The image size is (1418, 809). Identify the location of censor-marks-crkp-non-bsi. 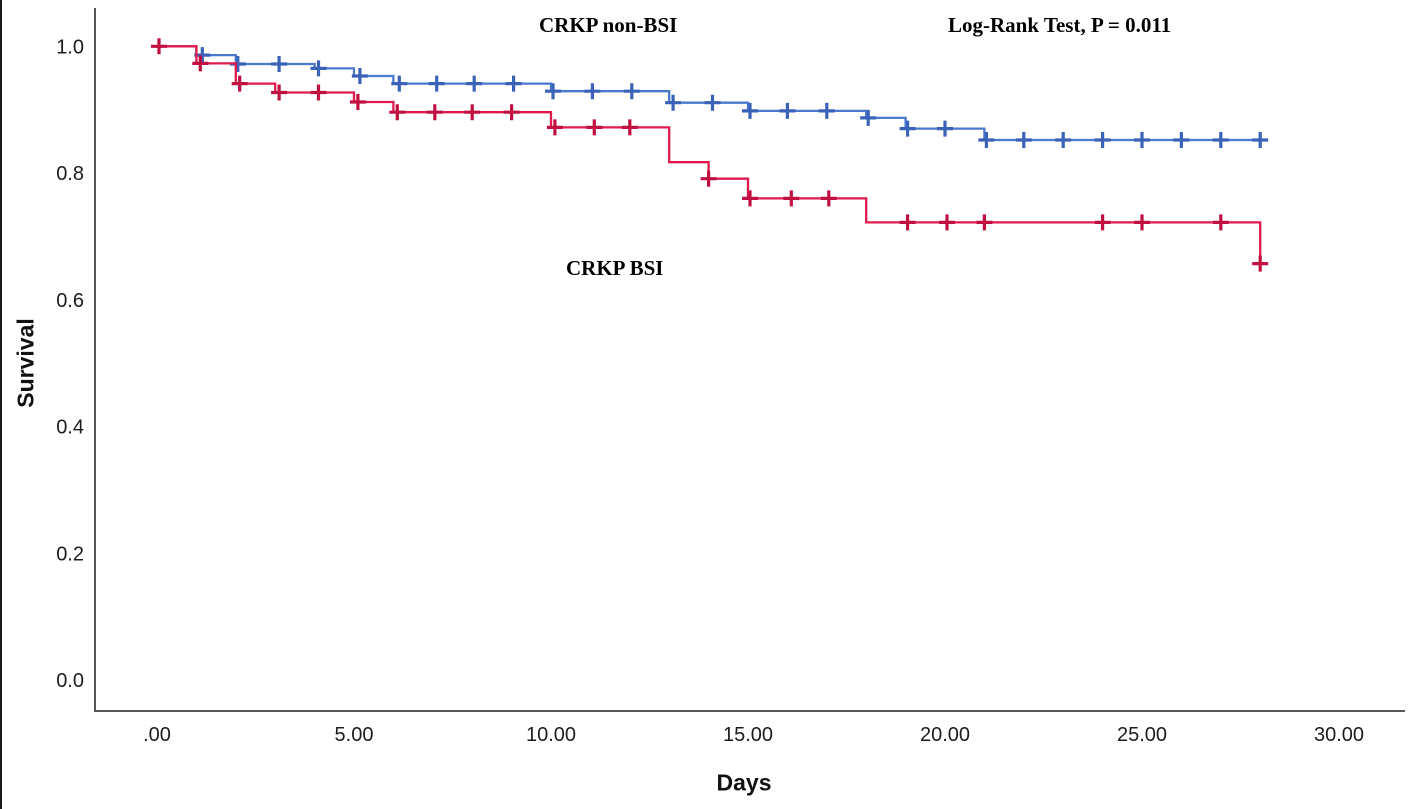
(731, 97).